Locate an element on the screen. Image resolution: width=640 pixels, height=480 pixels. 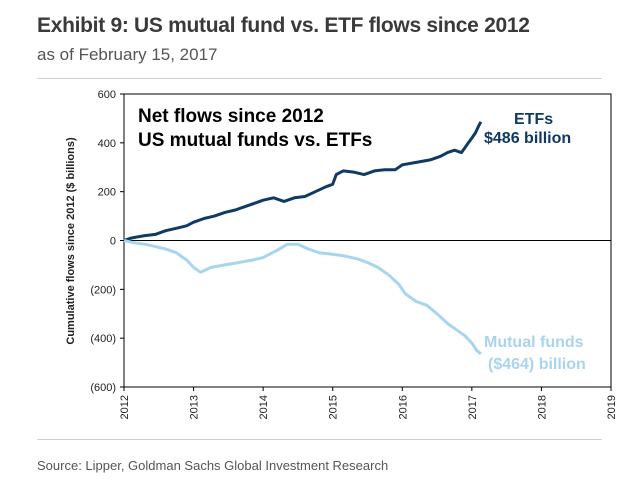
etf-series-value: $486 billion is located at coordinates (527, 138).